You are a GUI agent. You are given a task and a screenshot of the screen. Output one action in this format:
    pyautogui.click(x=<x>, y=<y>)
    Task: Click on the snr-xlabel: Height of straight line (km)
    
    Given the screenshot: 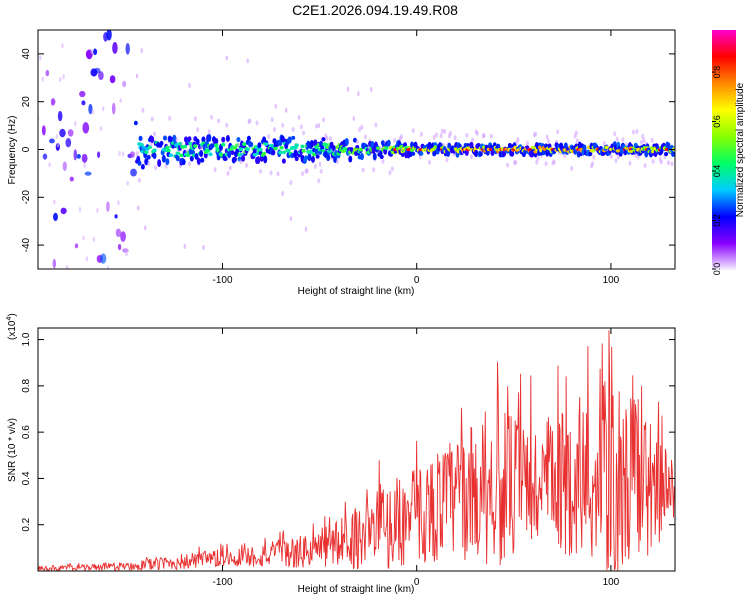 What is the action you would take?
    pyautogui.click(x=356, y=589)
    